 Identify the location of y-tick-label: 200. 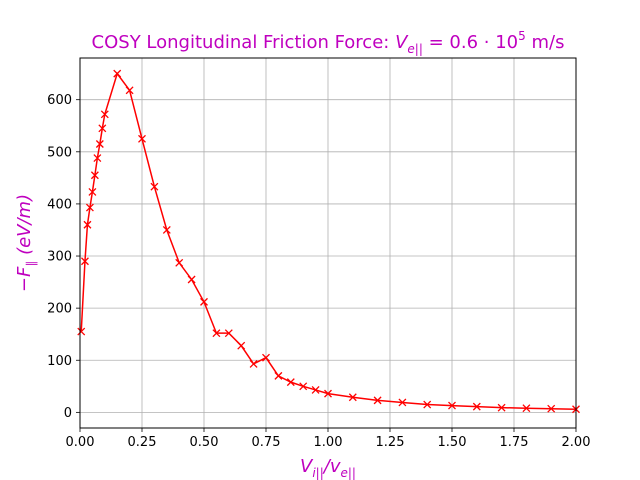
(59, 309).